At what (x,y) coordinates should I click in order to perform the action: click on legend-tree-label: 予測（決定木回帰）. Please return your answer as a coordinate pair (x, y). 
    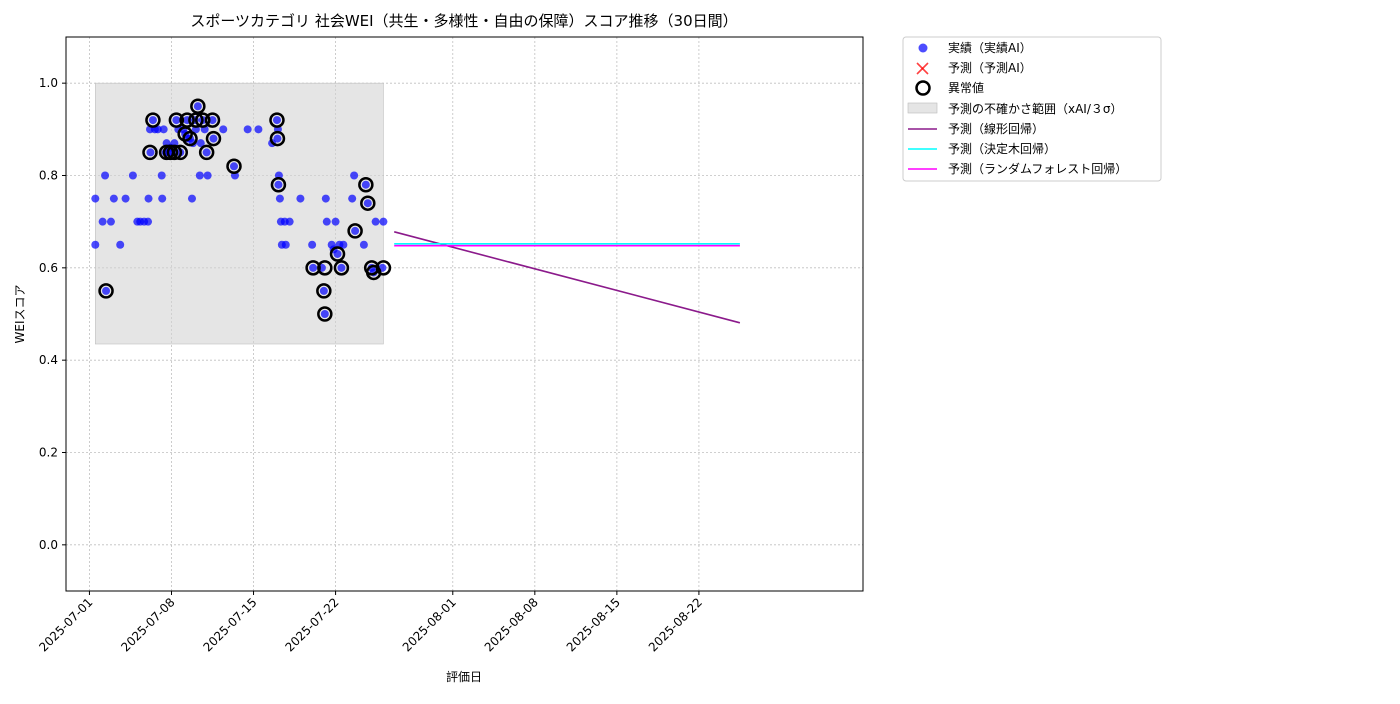
    Looking at the image, I should click on (1002, 148).